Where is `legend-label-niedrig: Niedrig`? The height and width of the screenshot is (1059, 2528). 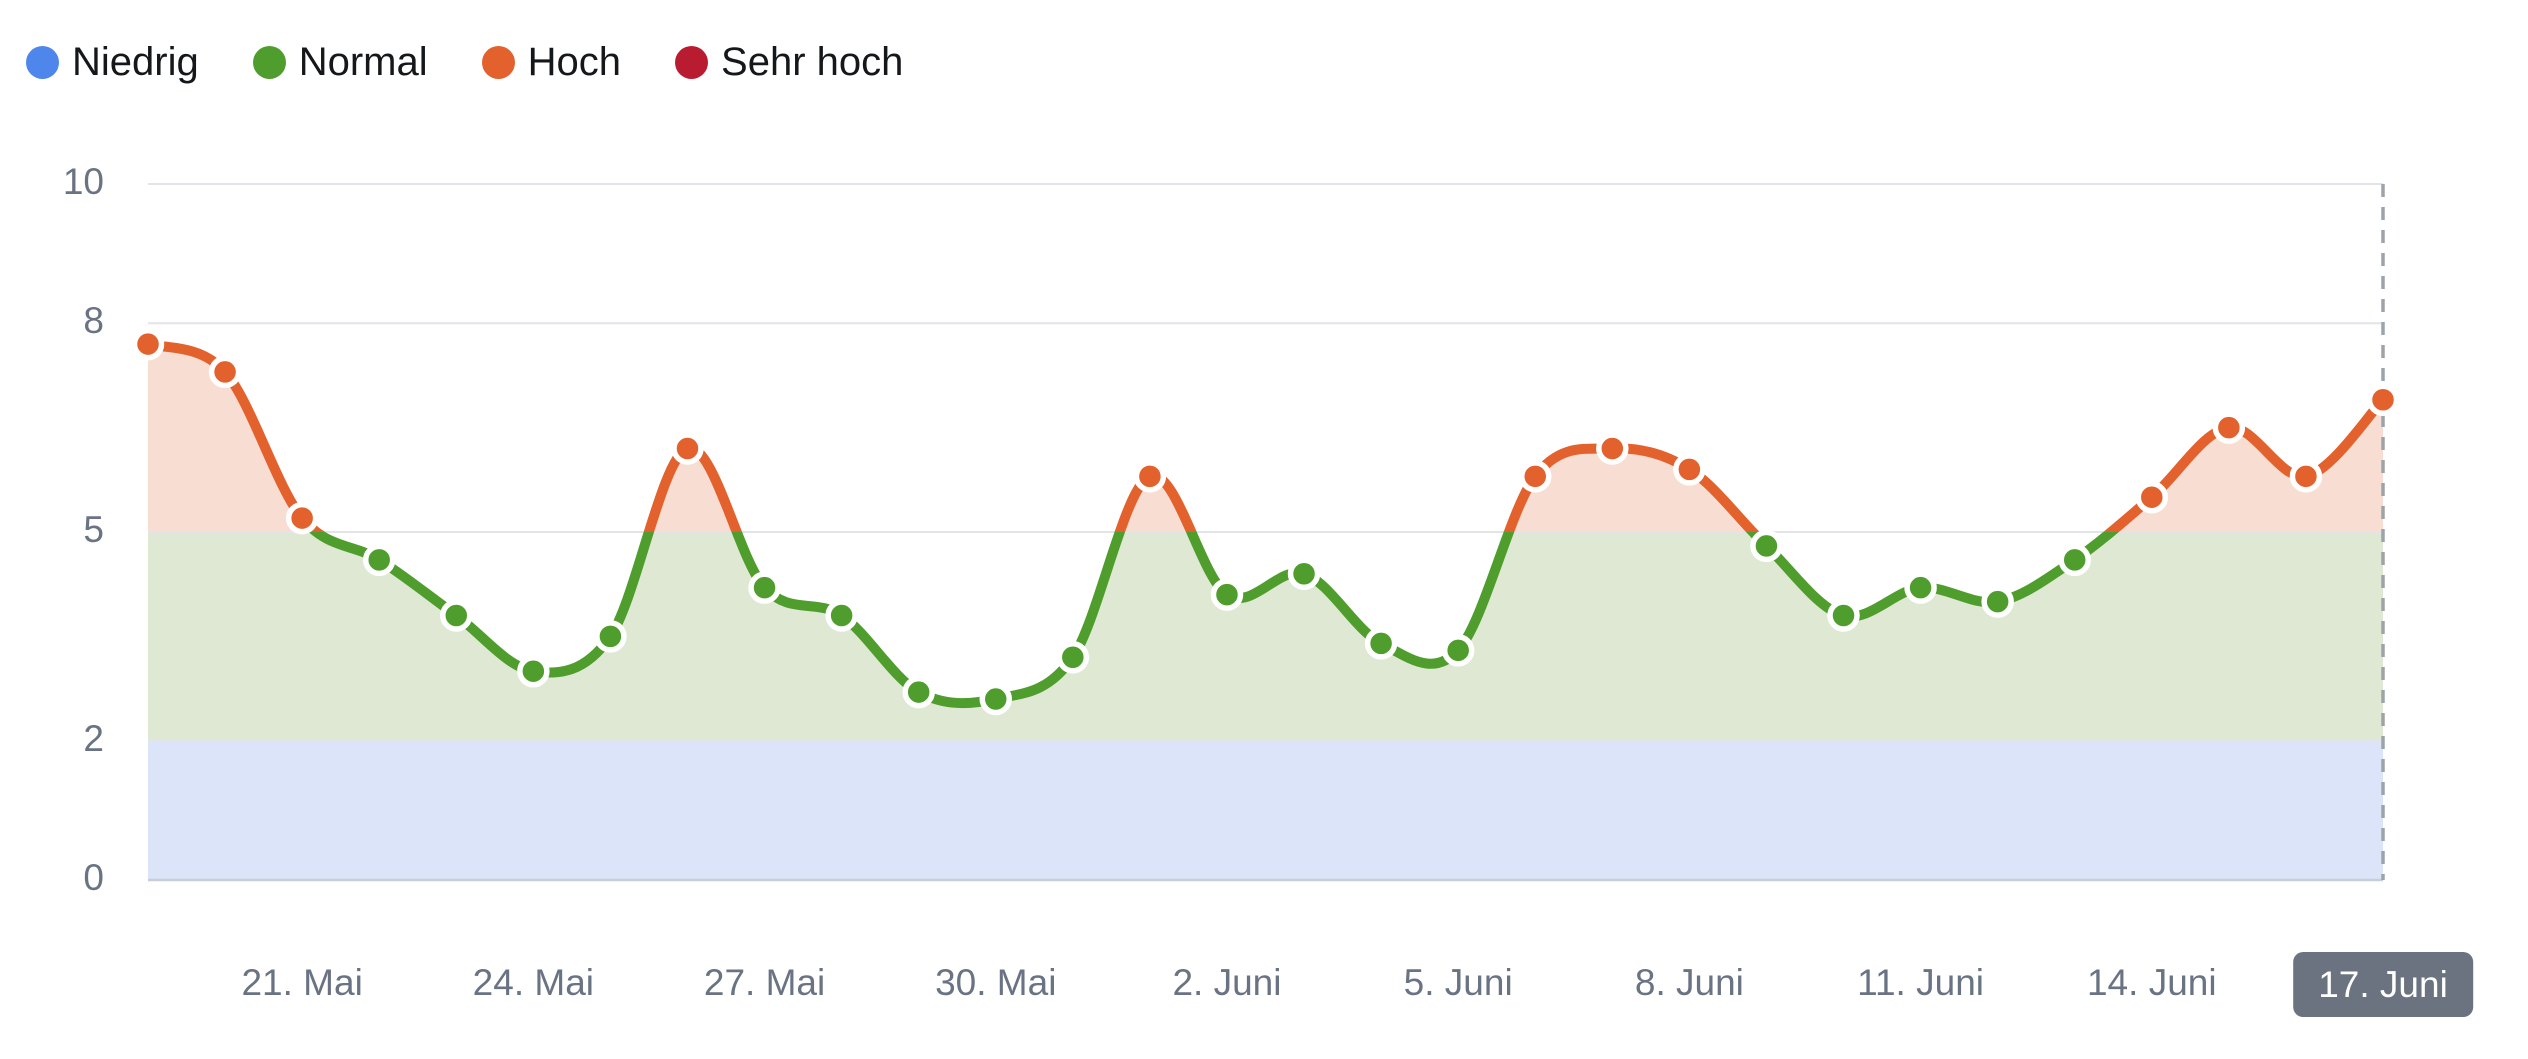 legend-label-niedrig: Niedrig is located at coordinates (135, 62).